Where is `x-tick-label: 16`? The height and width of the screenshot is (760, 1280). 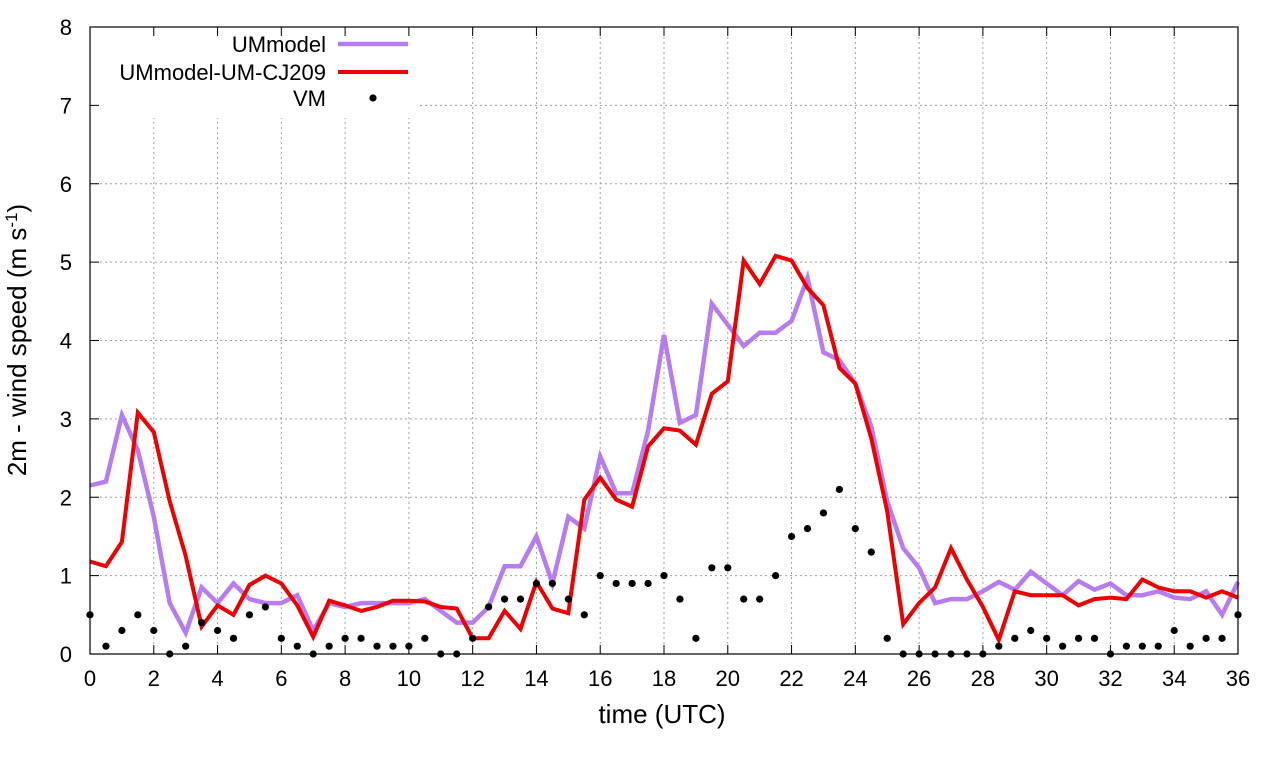
x-tick-label: 16 is located at coordinates (600, 678).